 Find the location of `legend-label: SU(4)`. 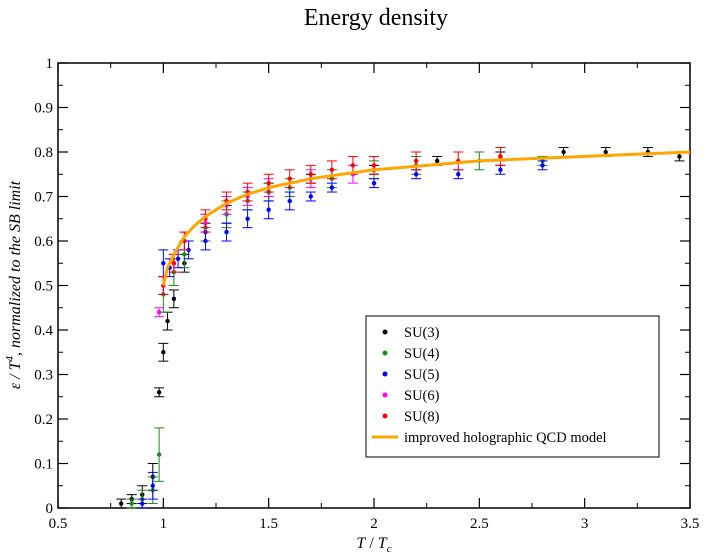

legend-label: SU(4) is located at coordinates (422, 354).